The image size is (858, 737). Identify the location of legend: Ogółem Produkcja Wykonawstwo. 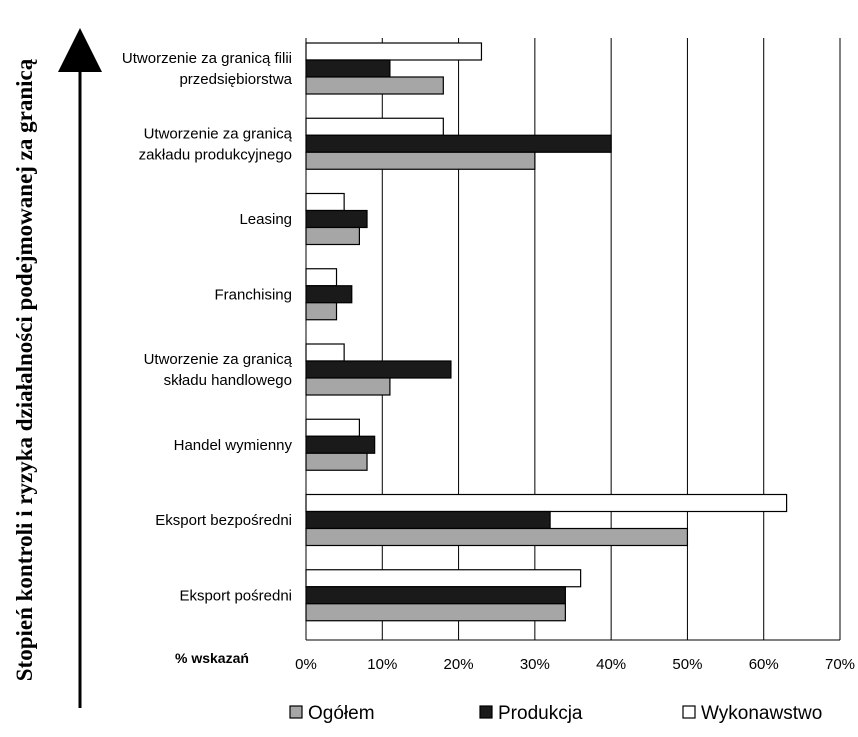
(555, 713).